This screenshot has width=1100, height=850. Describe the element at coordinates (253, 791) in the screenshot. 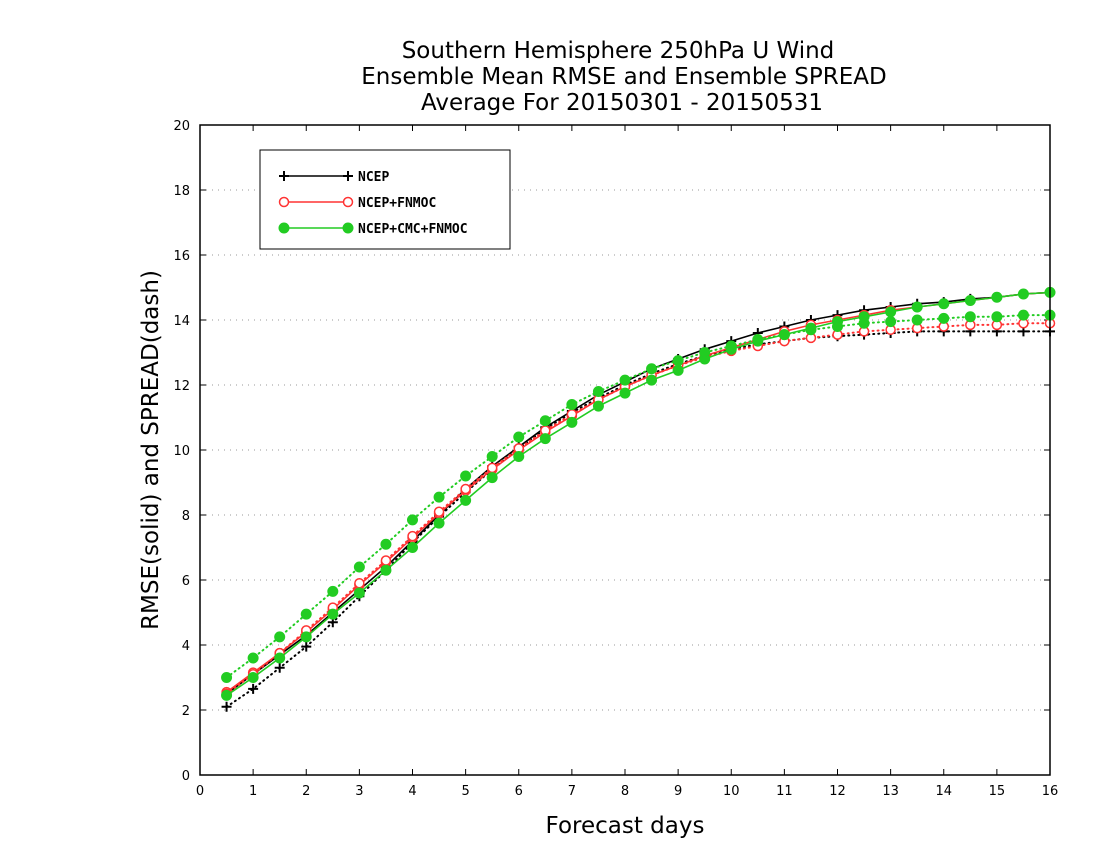

I see `x-tick-label: 1` at that location.